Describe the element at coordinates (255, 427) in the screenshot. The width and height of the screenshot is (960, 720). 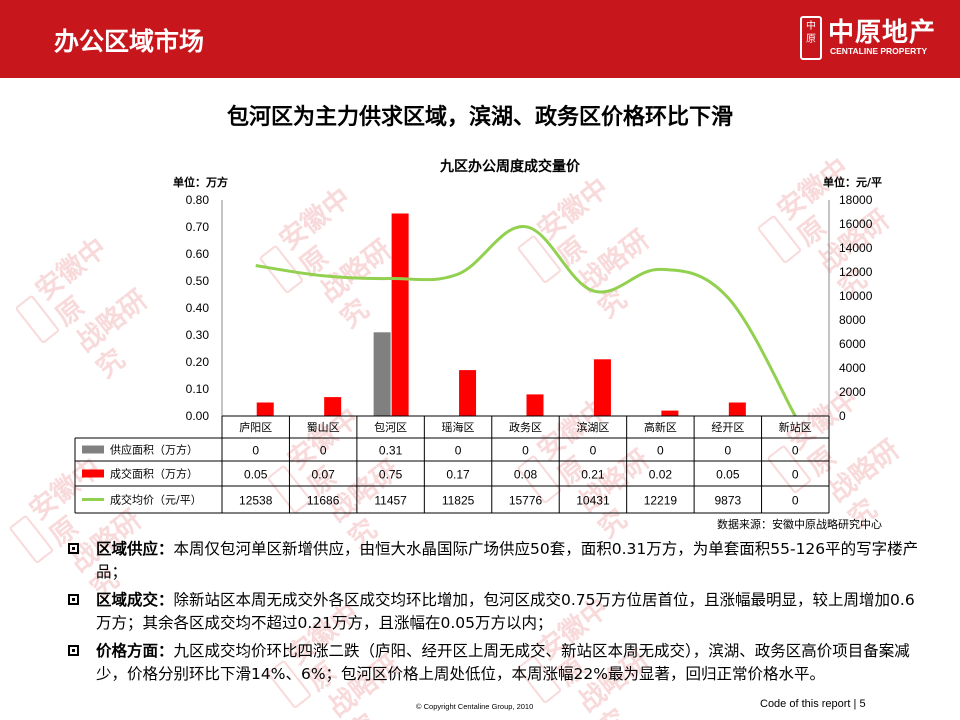
I see `x-category-label: 庐阳区` at that location.